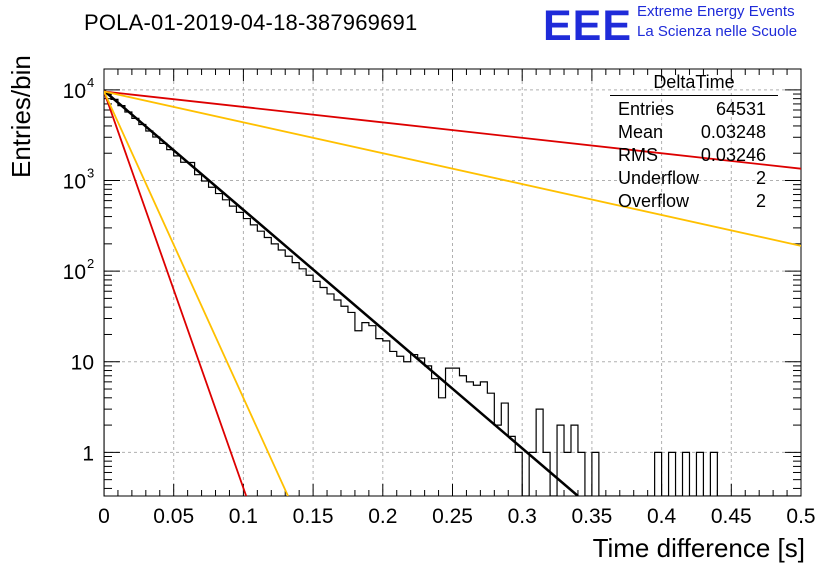 The height and width of the screenshot is (572, 836). I want to click on y-tick-exponent: 3, so click(90, 173).